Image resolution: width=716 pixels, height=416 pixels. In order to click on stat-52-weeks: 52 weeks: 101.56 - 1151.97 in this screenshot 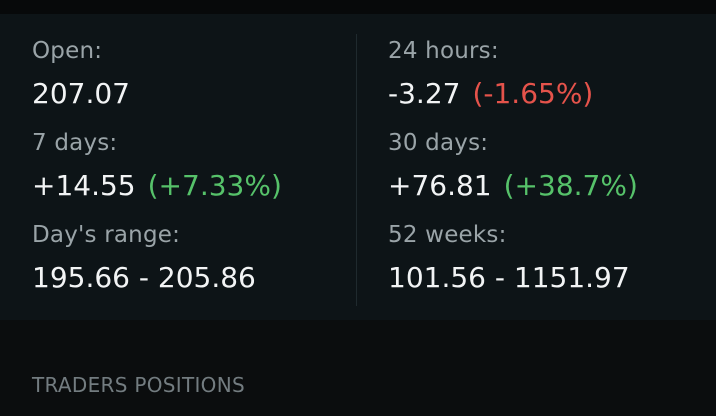, I will do `click(513, 266)`.